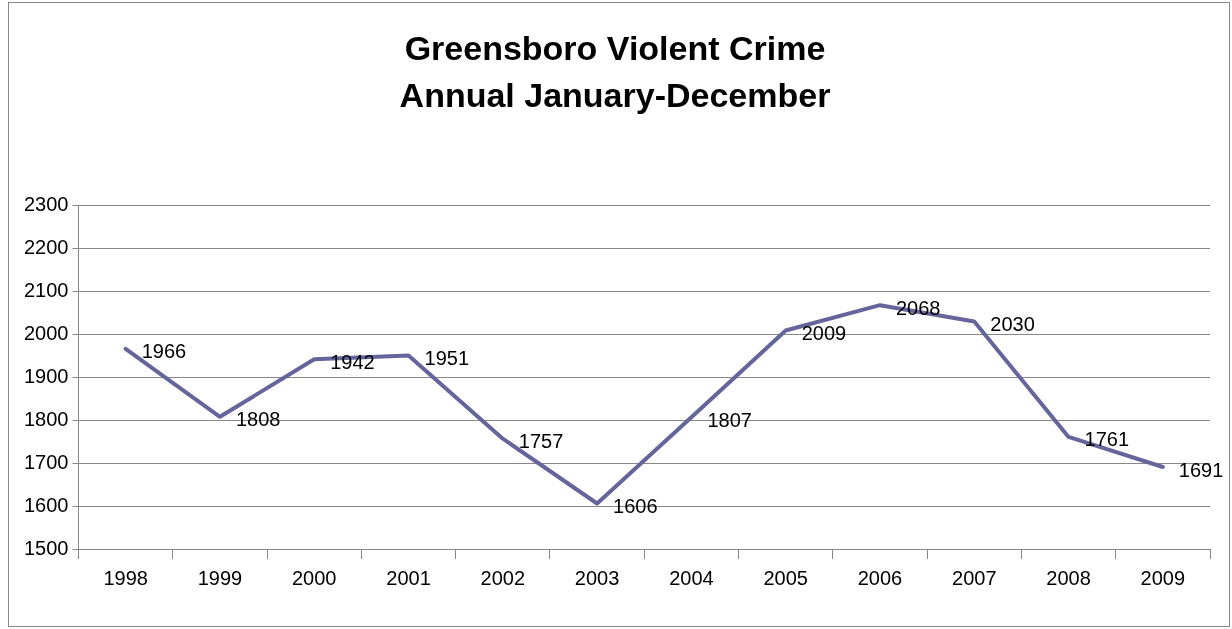  What do you see at coordinates (597, 577) in the screenshot?
I see `x-tick-label: 2003` at bounding box center [597, 577].